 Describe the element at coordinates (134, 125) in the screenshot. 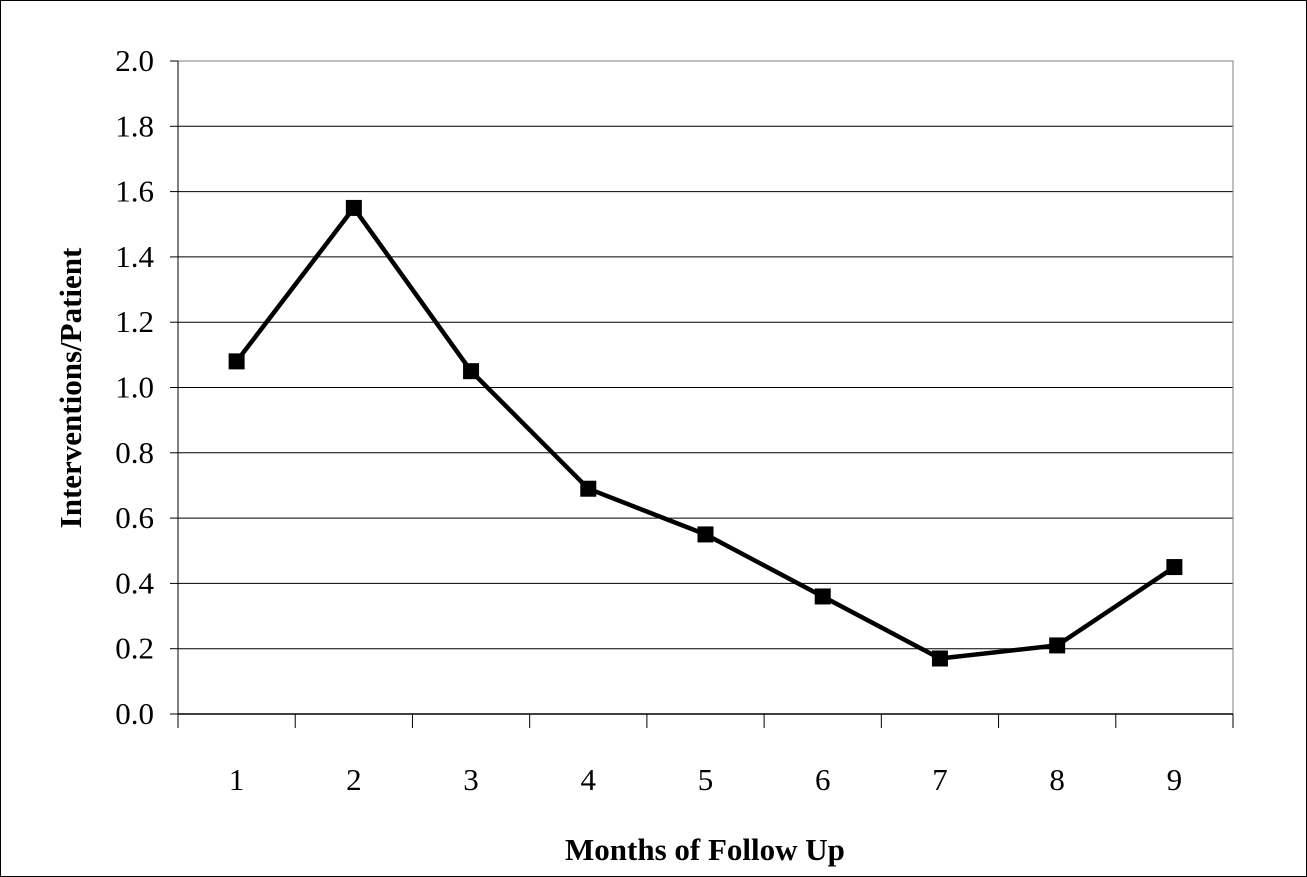

I see `y-tick-label: 1.8` at that location.